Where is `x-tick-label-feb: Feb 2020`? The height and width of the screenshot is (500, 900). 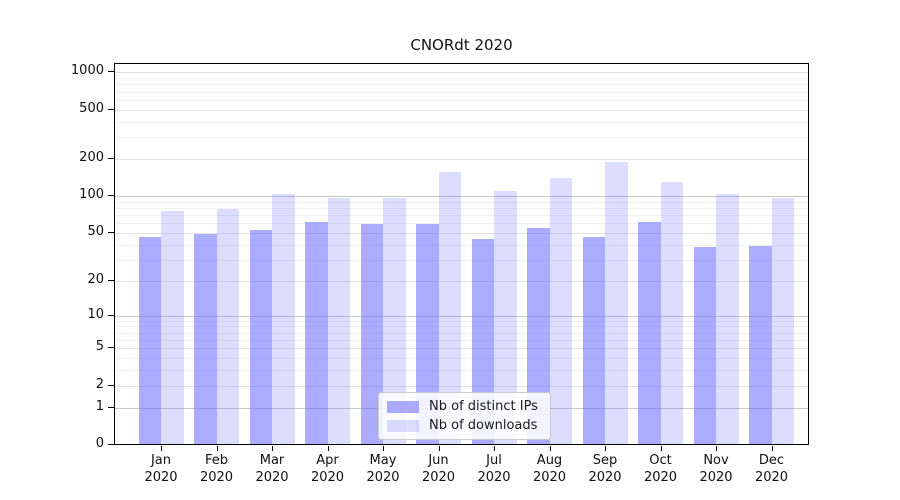 x-tick-label-feb: Feb 2020 is located at coordinates (216, 469).